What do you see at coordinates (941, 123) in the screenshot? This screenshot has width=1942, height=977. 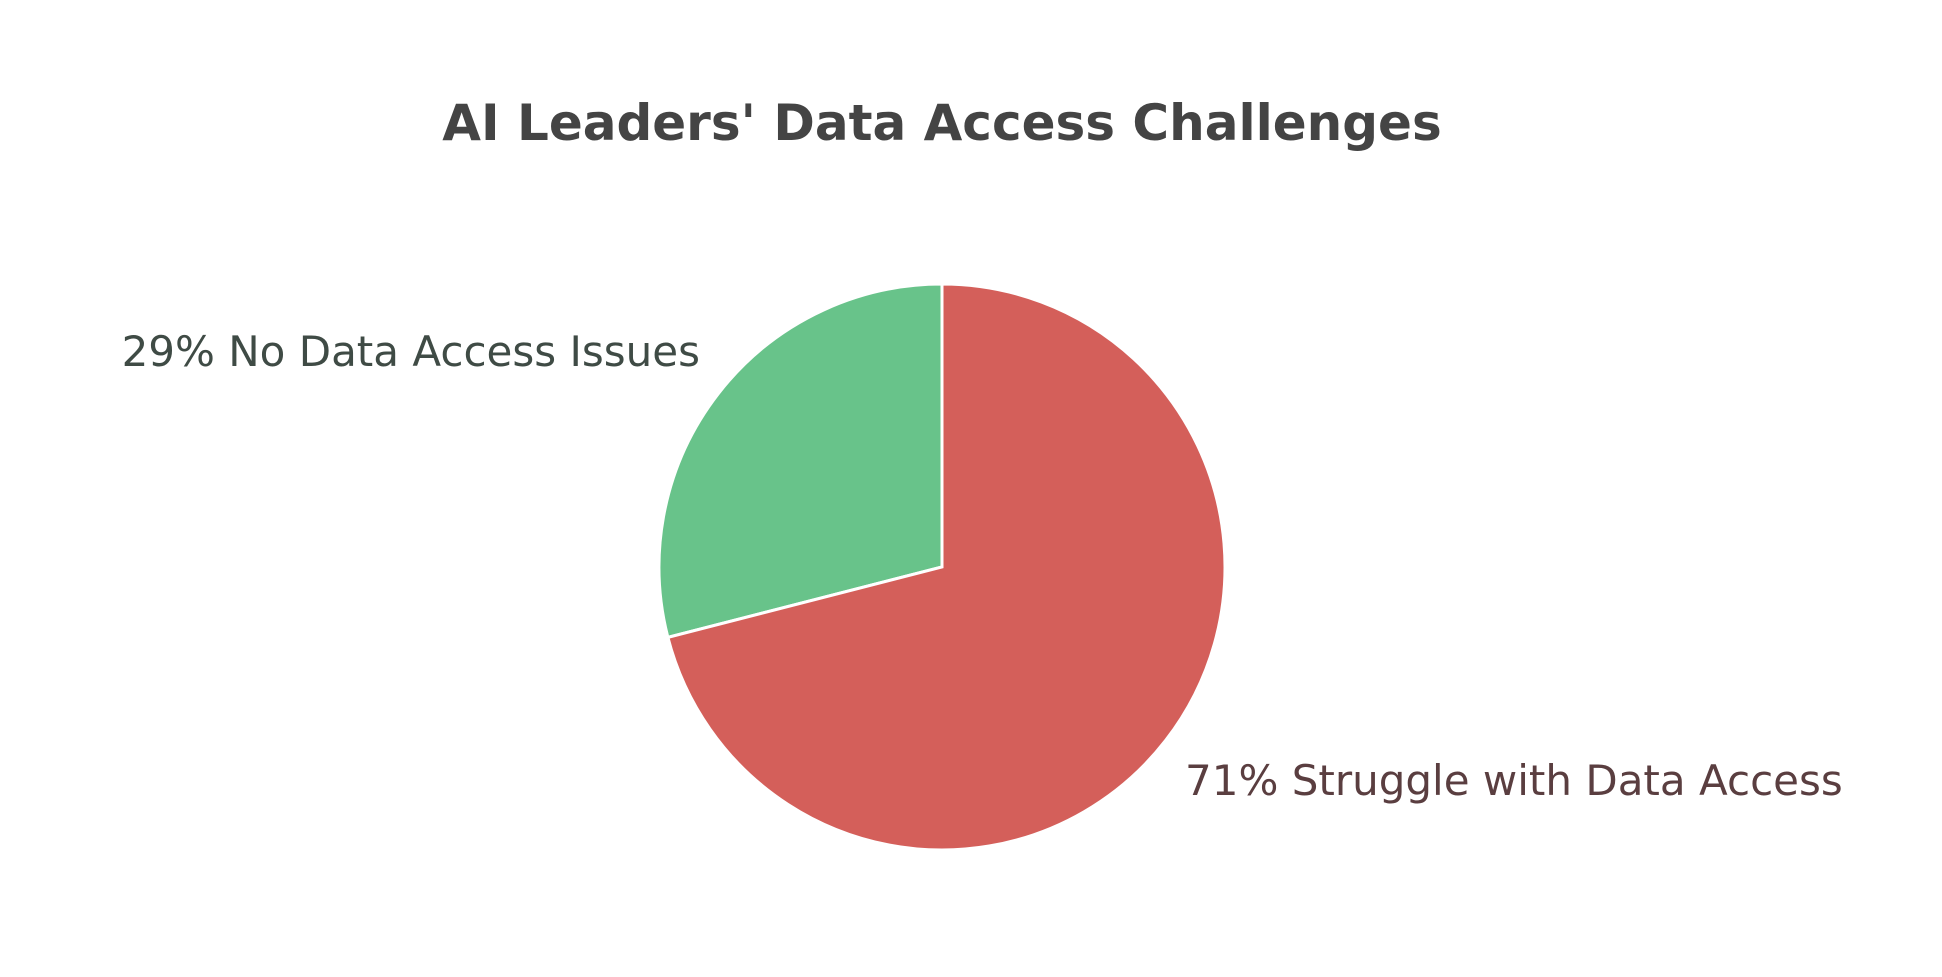 I see `chart-title: AI Leaders' Data Access Challenges` at bounding box center [941, 123].